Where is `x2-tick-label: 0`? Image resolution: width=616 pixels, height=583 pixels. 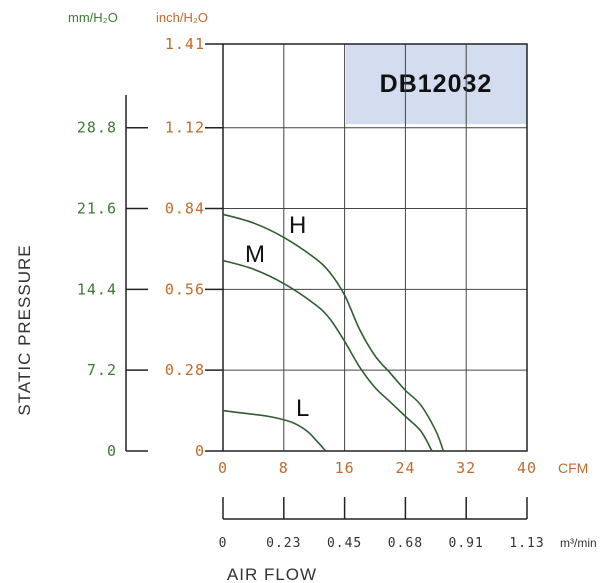 x2-tick-label: 0 is located at coordinates (223, 543).